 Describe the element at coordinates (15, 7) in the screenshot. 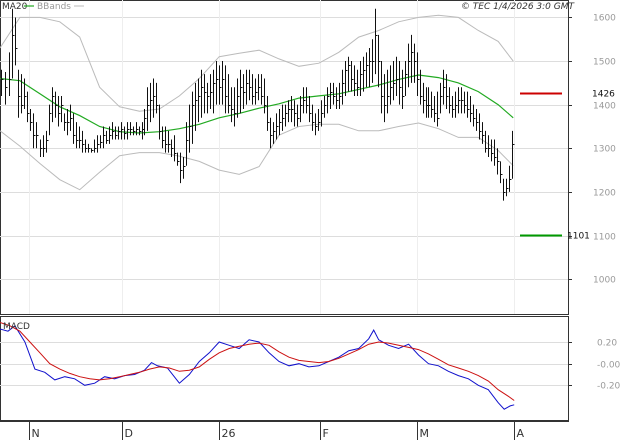

I see `legend-ma20: MA20` at that location.